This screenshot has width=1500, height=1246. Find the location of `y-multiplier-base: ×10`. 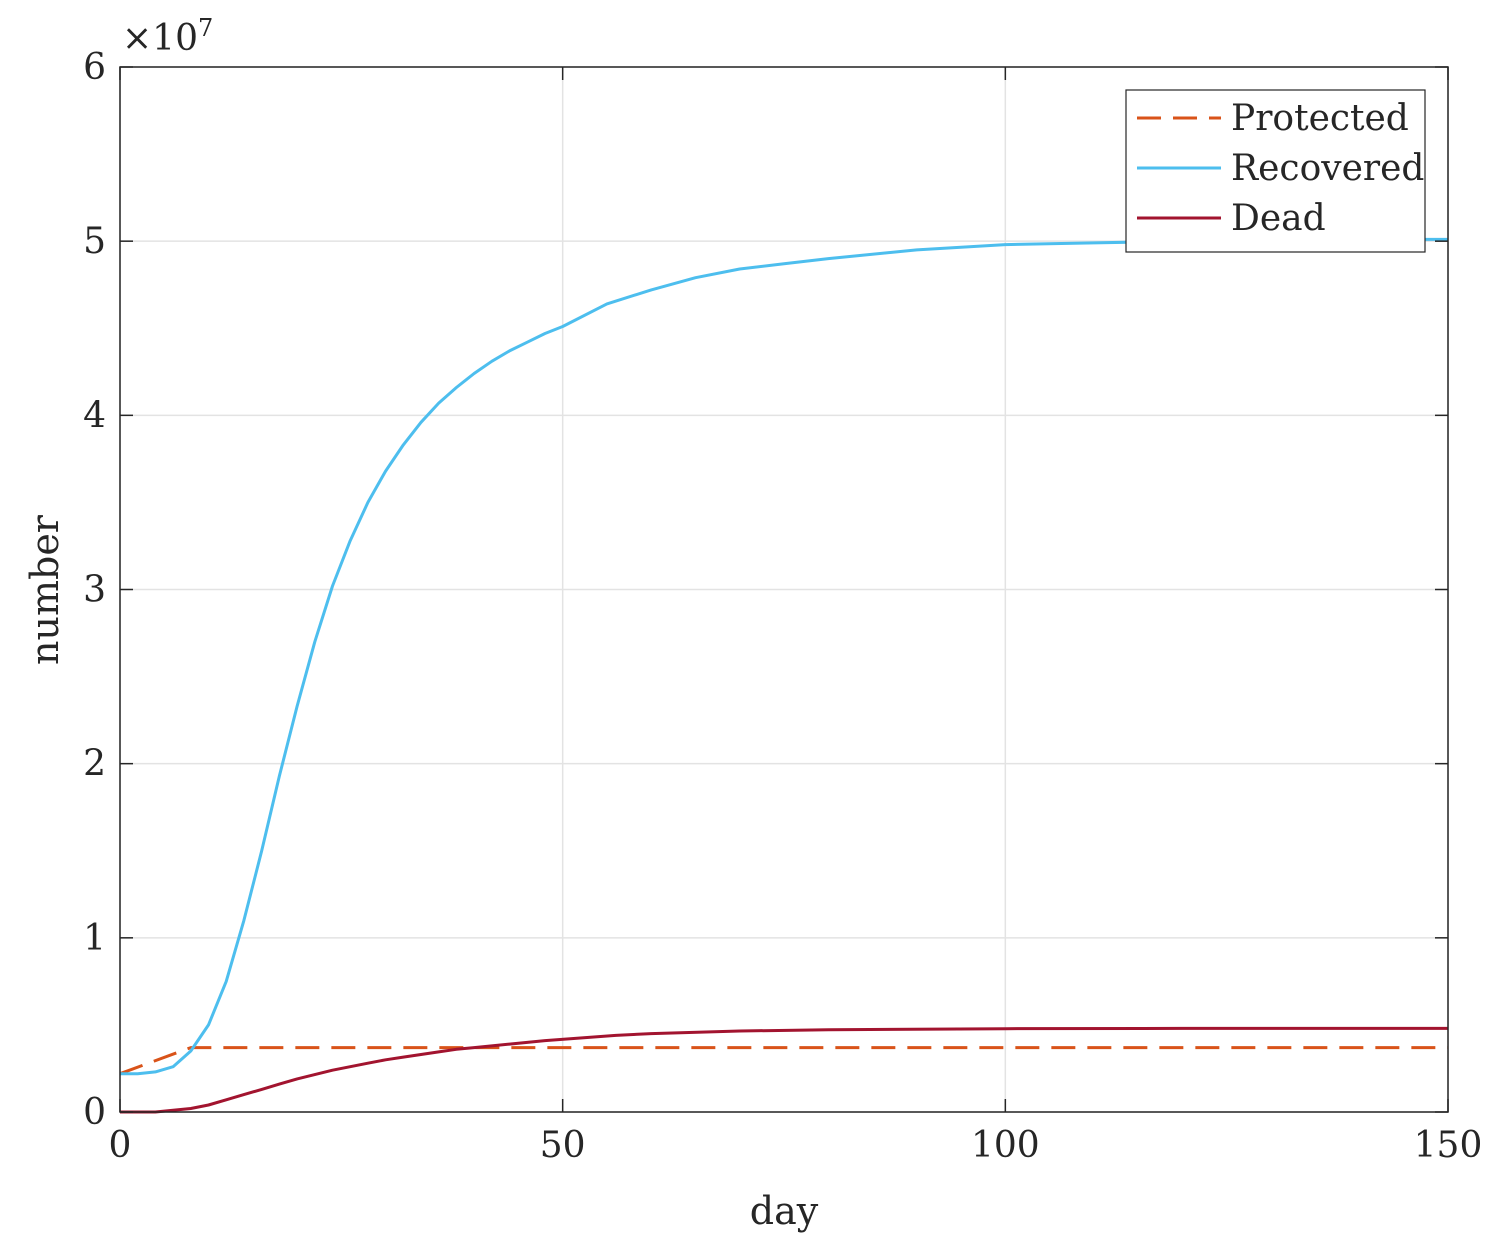

y-multiplier-base: ×10 is located at coordinates (160, 38).